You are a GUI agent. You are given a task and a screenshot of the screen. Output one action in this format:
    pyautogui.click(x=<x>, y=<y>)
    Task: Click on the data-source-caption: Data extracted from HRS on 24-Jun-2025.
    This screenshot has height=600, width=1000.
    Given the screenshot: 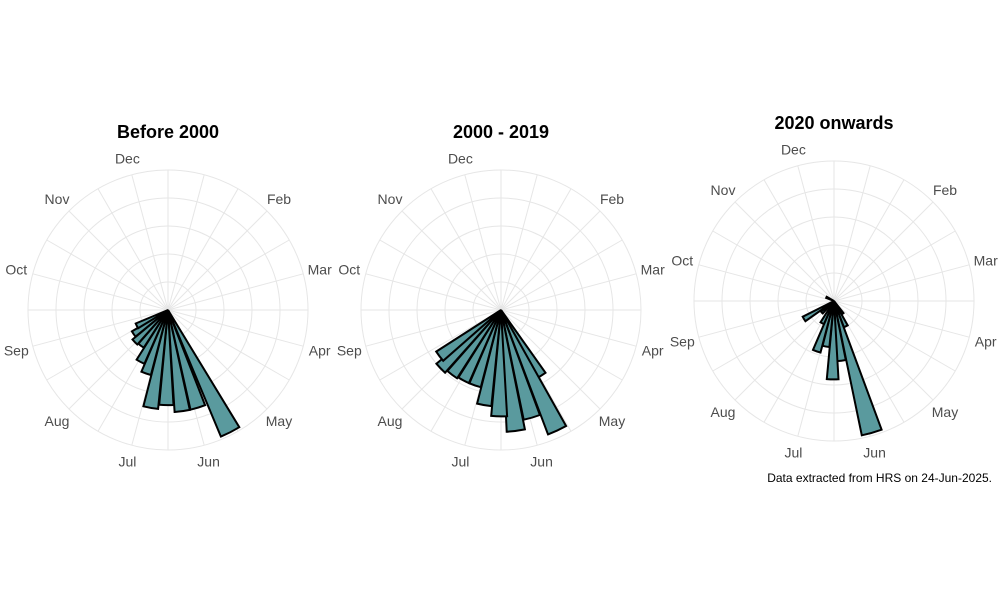 What is the action you would take?
    pyautogui.click(x=879, y=478)
    